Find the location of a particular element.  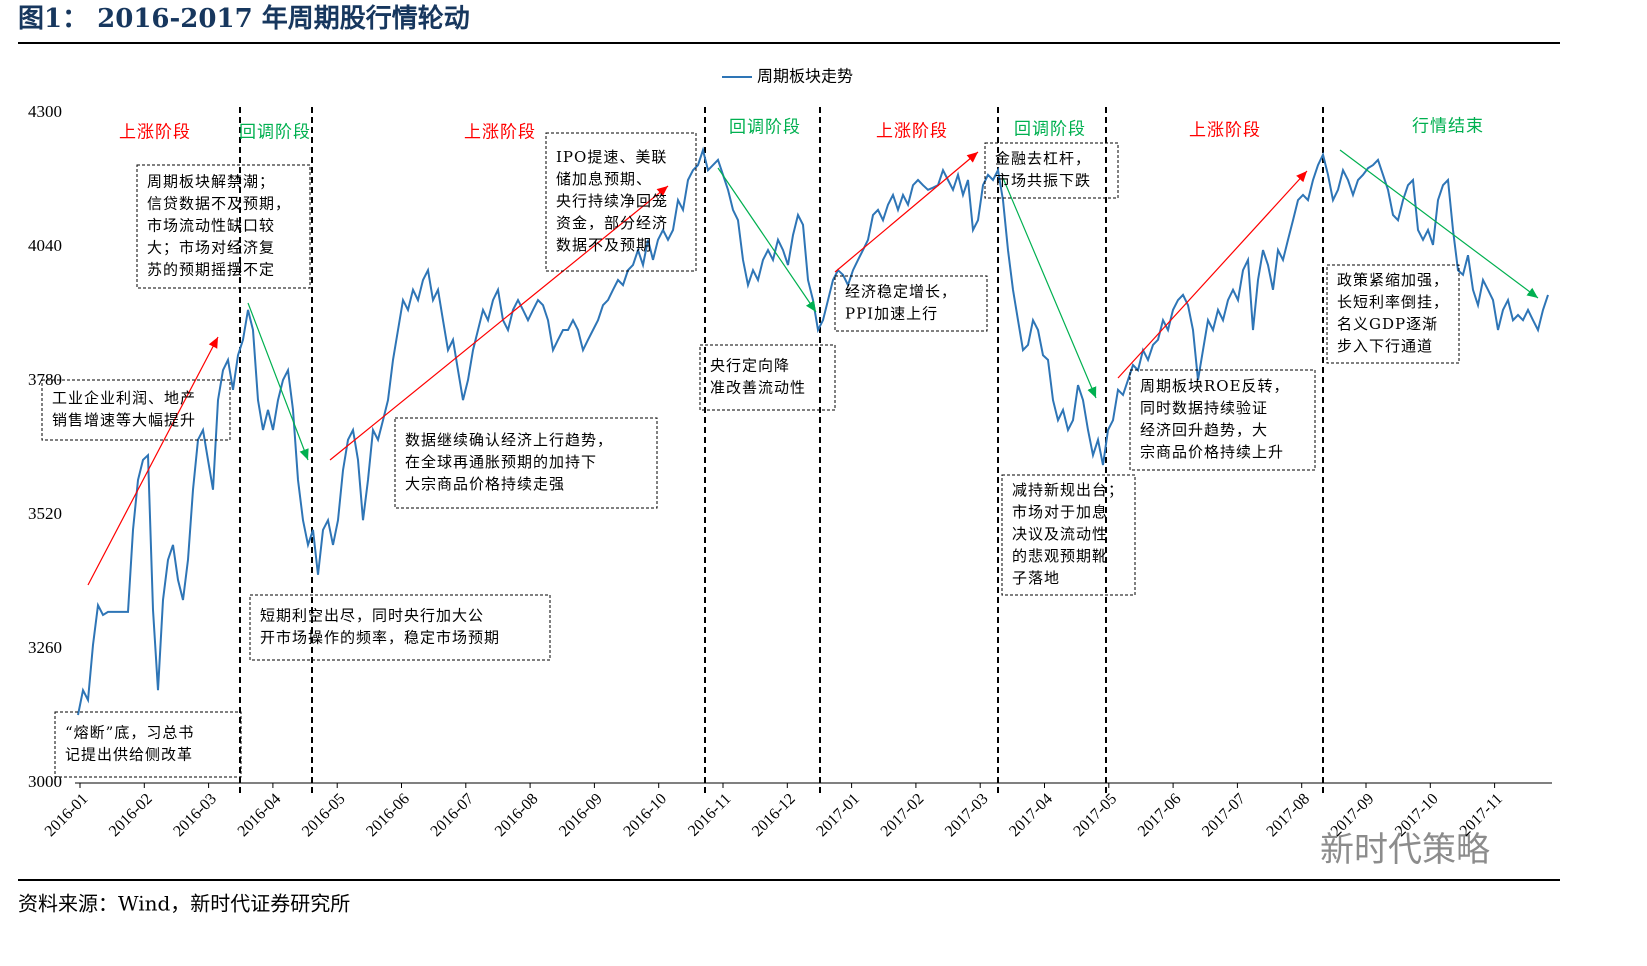

annotation-text: 大宗商品价格持续走强 is located at coordinates (485, 484).